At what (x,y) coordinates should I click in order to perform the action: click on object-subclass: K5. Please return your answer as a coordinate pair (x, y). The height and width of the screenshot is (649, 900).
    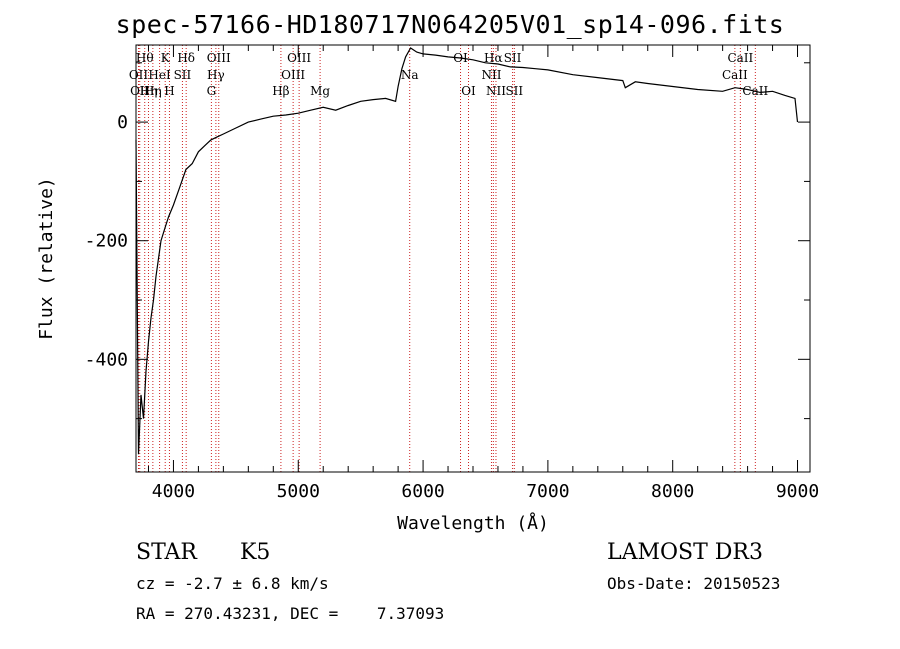
    Looking at the image, I should click on (255, 552).